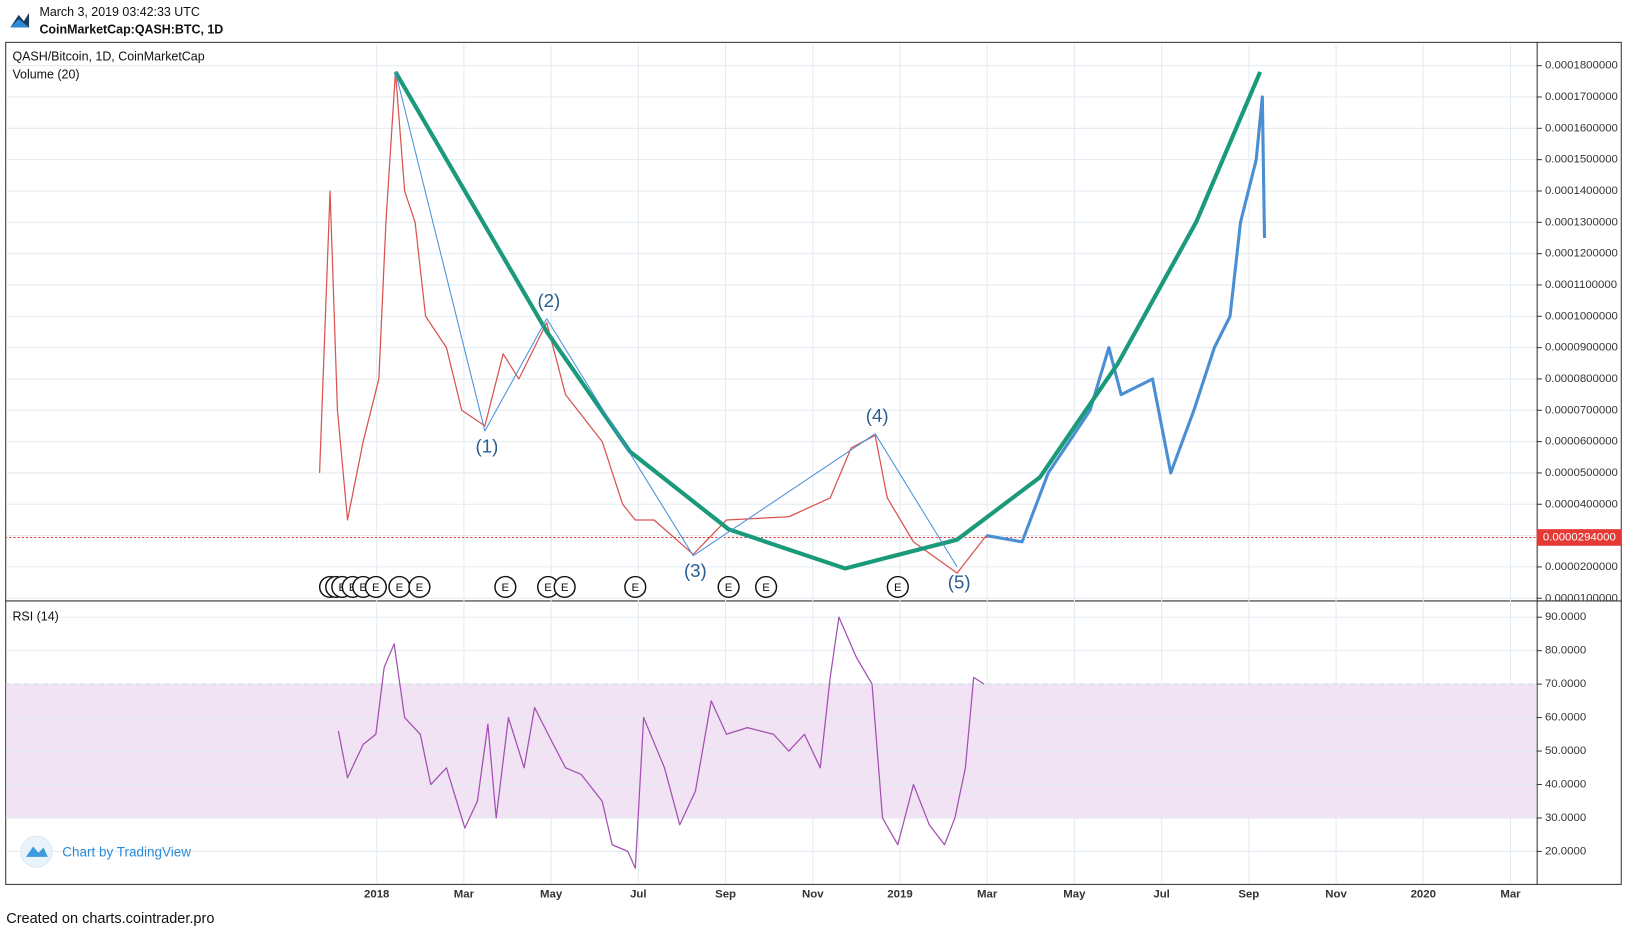 The height and width of the screenshot is (933, 1628). I want to click on y-tick-label: 50.0000, so click(1565, 751).